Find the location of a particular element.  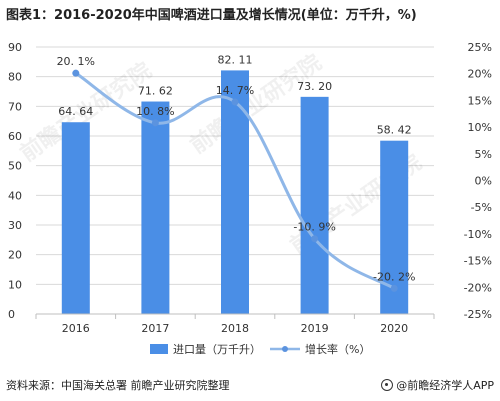

y-left-tick-label: 0 is located at coordinates (11, 314).